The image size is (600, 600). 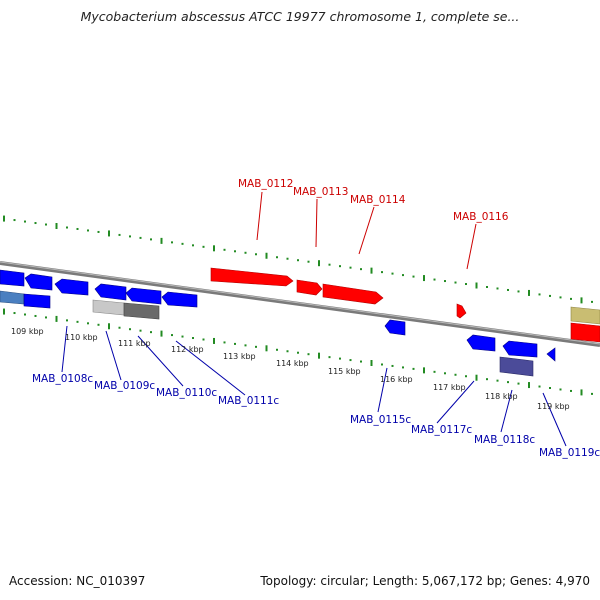 I want to click on gene-label-reverse: MAB_0111c, so click(x=248, y=401).